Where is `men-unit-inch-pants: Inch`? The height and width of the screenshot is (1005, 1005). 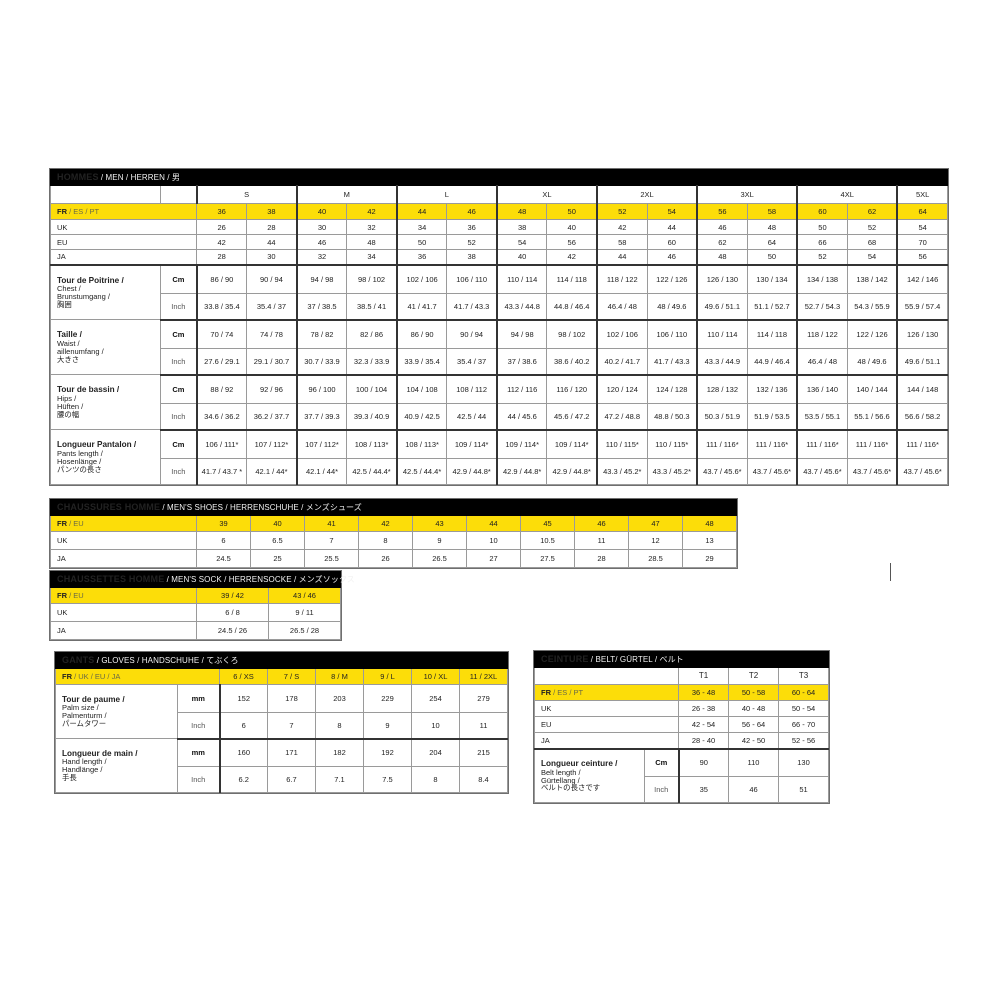
men-unit-inch-pants: Inch is located at coordinates (179, 472).